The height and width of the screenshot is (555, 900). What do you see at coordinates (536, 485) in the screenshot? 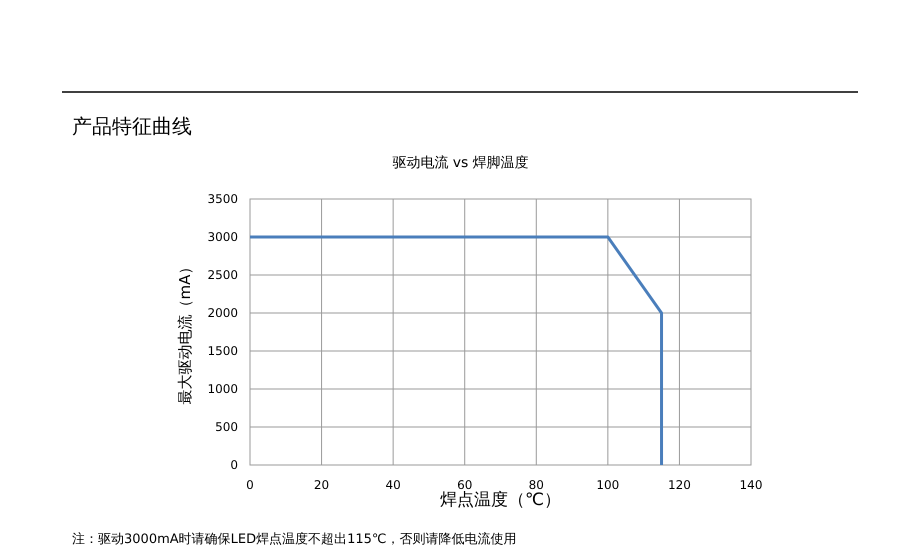
I see `x-tick-label: 80` at bounding box center [536, 485].